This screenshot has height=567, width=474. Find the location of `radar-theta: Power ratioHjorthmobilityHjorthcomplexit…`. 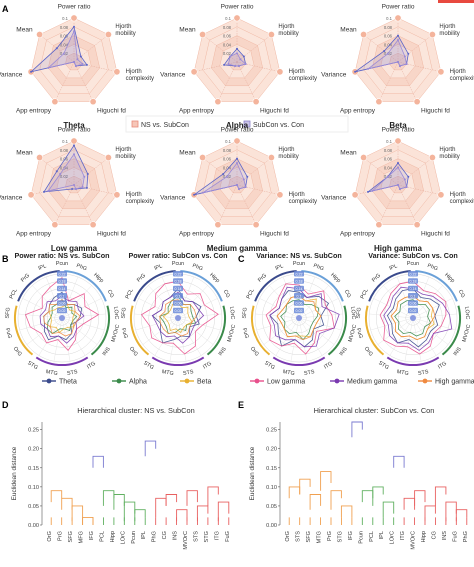

radar-theta: Power ratioHjorthmobilityHjorthcomplexit… is located at coordinates (77, 67).